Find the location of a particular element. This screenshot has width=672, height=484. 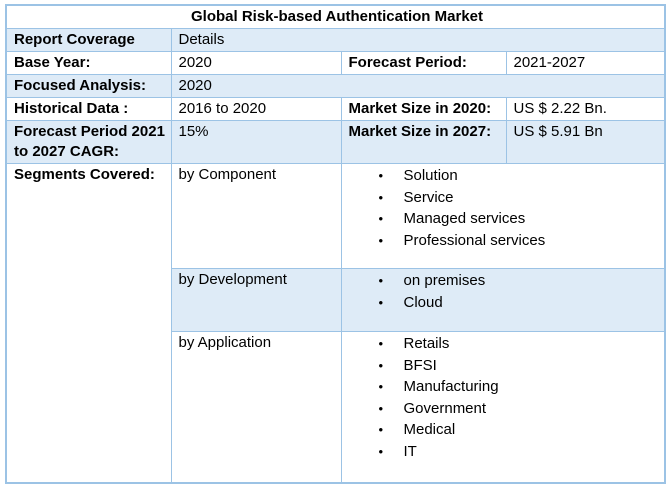

list-item: • Managed services is located at coordinates (520, 219).